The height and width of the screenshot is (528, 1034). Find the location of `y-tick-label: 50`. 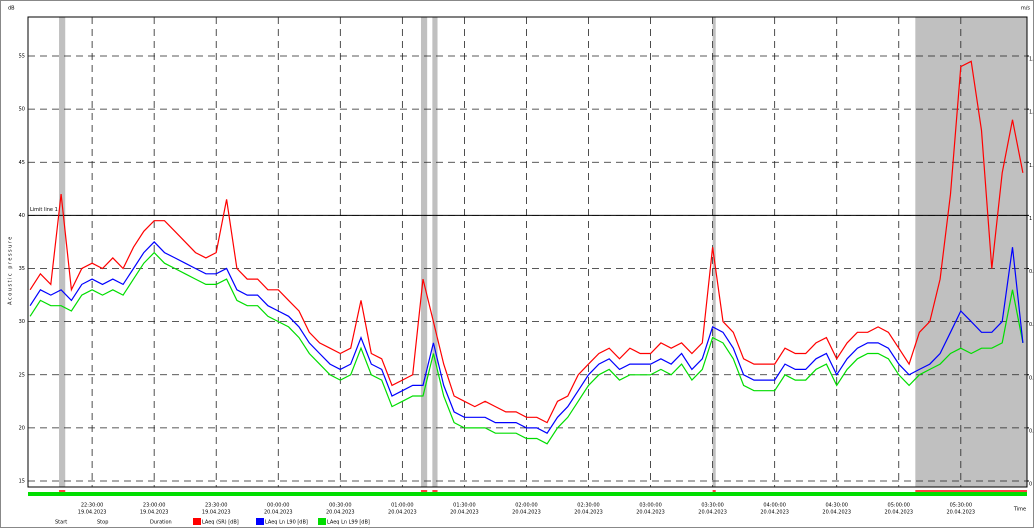

y-tick-label: 50 is located at coordinates (22, 110).